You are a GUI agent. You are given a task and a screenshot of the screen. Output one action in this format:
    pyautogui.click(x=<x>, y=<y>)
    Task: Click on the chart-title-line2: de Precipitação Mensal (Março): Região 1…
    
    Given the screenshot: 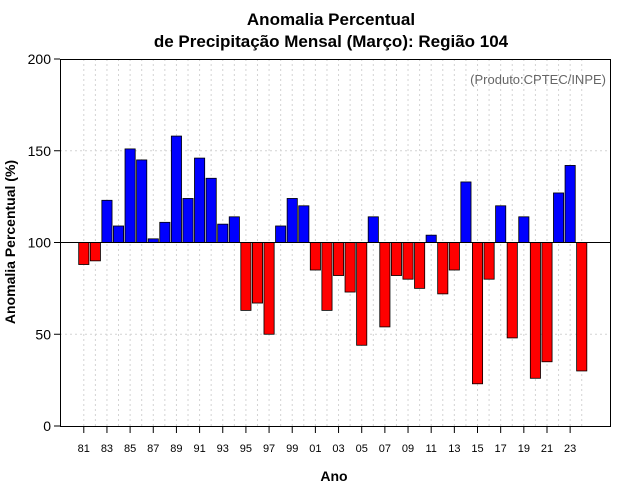 What is the action you would take?
    pyautogui.click(x=331, y=41)
    